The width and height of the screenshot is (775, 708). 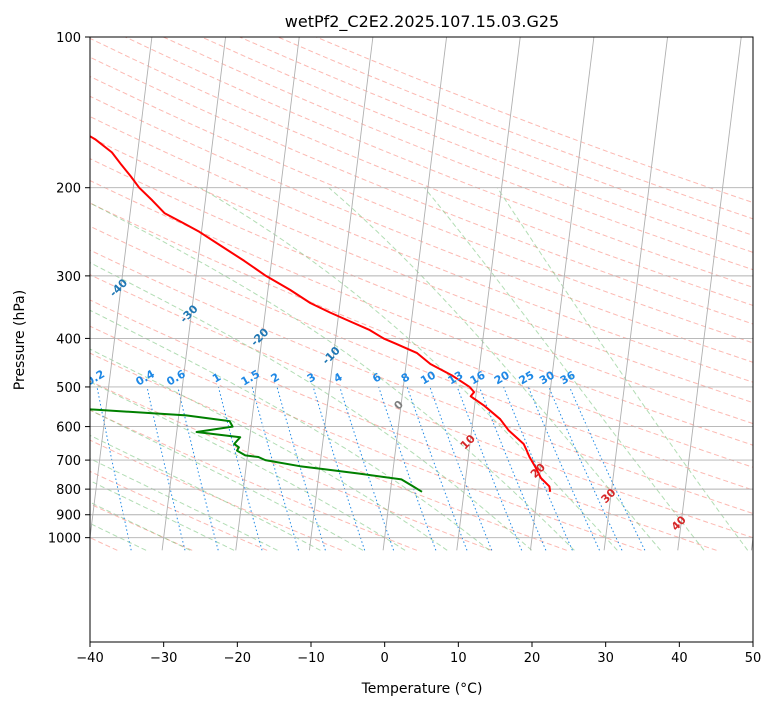 I want to click on x-axis-label: Temperature (°C), so click(x=422, y=689).